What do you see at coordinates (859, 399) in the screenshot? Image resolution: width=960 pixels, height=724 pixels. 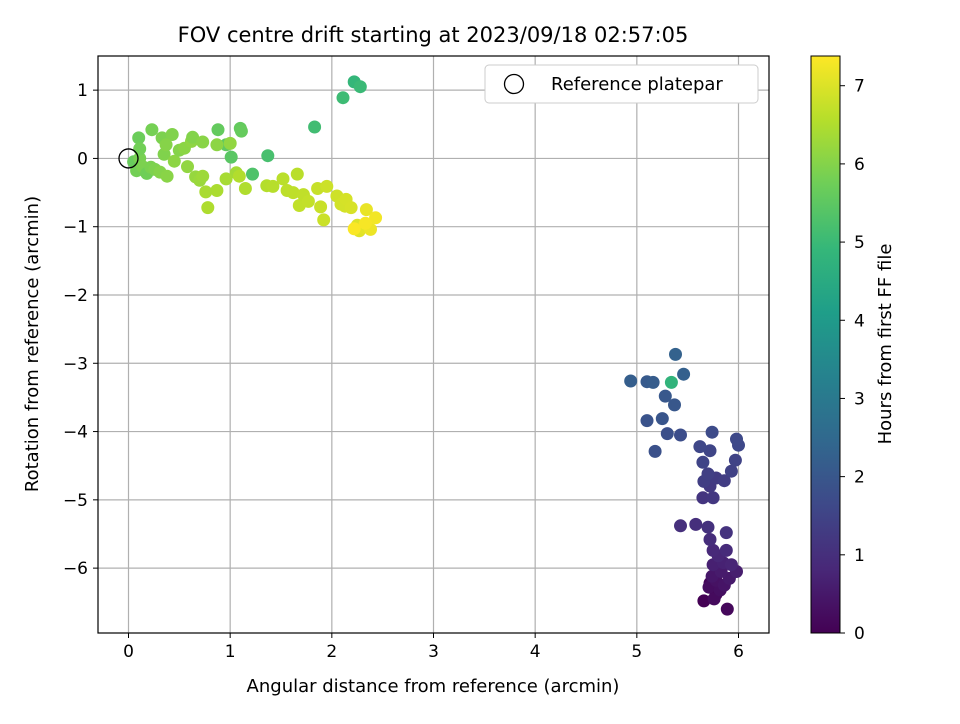 I see `colorbar-tick-label: 3` at bounding box center [859, 399].